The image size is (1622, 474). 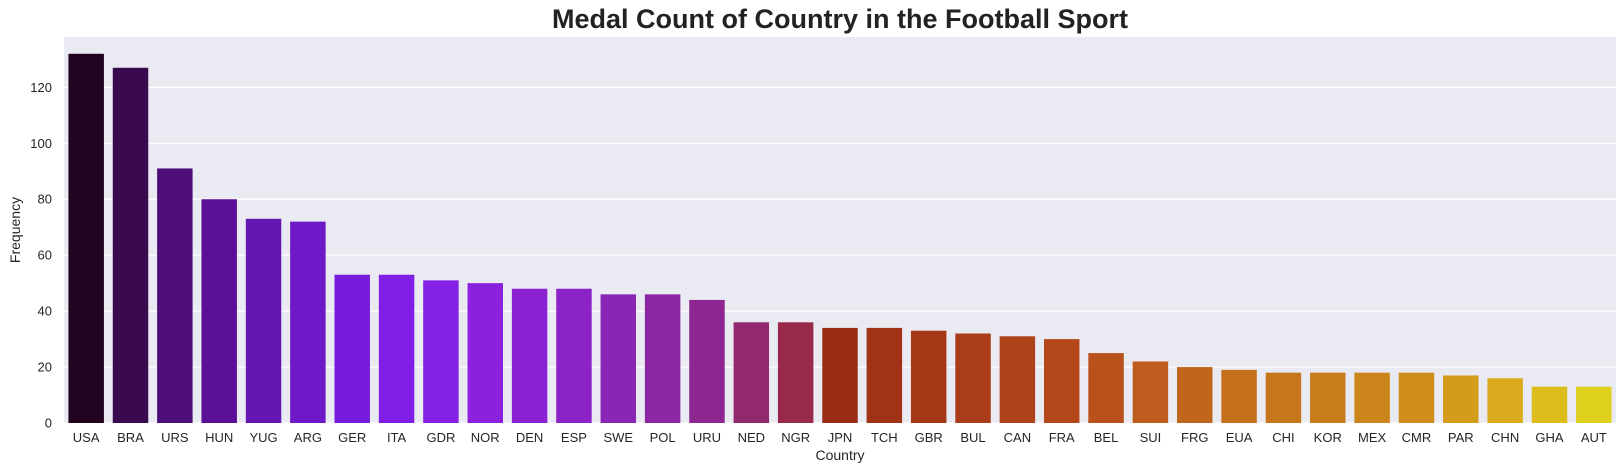 What do you see at coordinates (1239, 396) in the screenshot?
I see `bar-eua` at bounding box center [1239, 396].